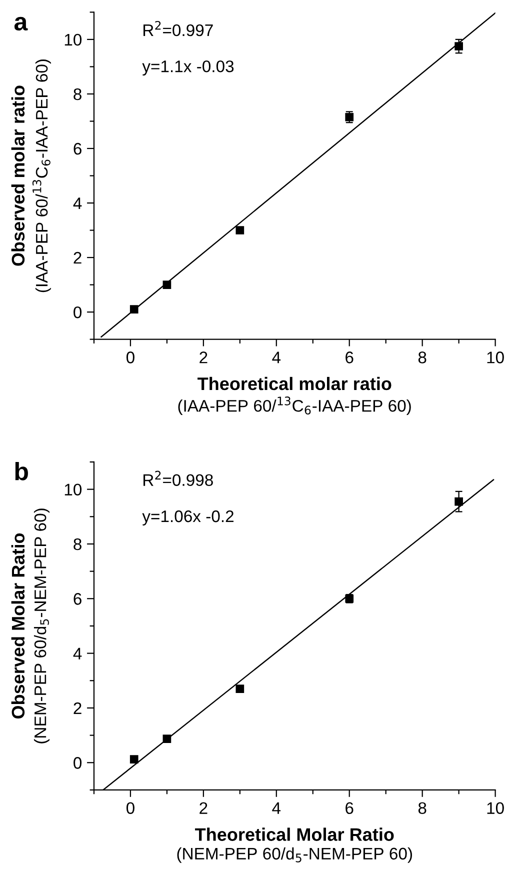  I want to click on chart-title: b, so click(21, 471).